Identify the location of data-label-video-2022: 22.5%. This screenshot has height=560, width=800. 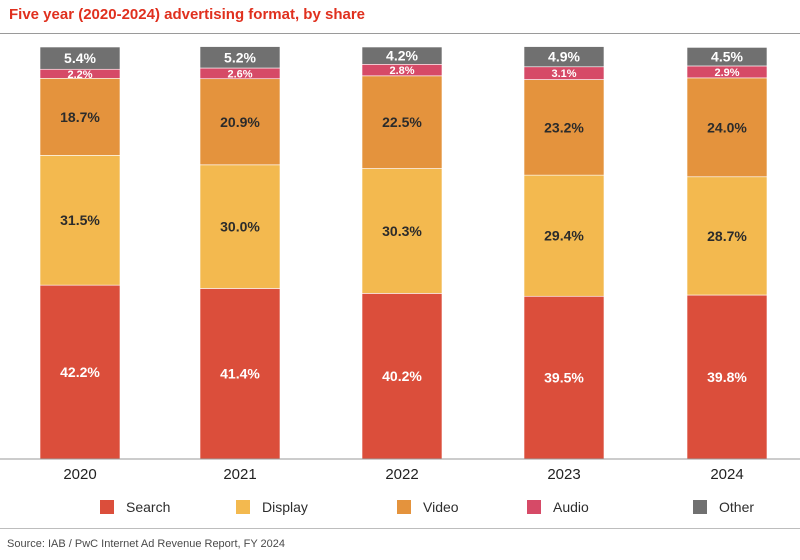
(402, 122).